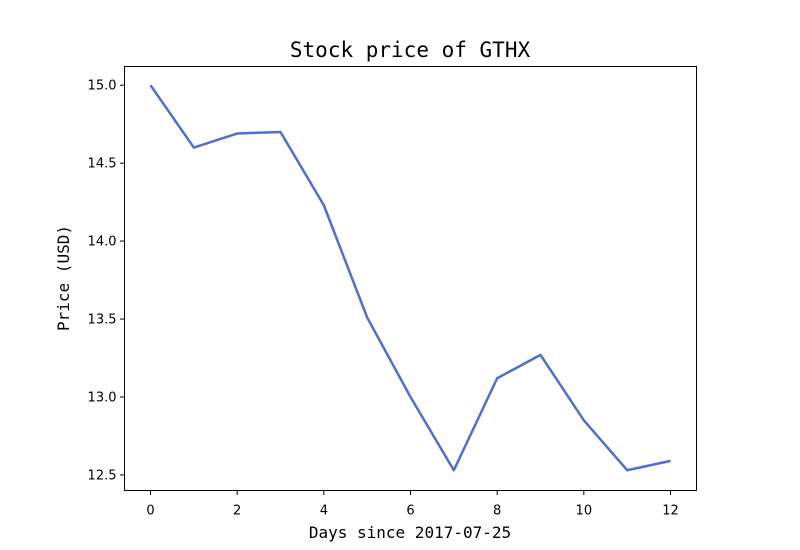 This screenshot has height=550, width=800. I want to click on x-tick-label: 12, so click(670, 511).